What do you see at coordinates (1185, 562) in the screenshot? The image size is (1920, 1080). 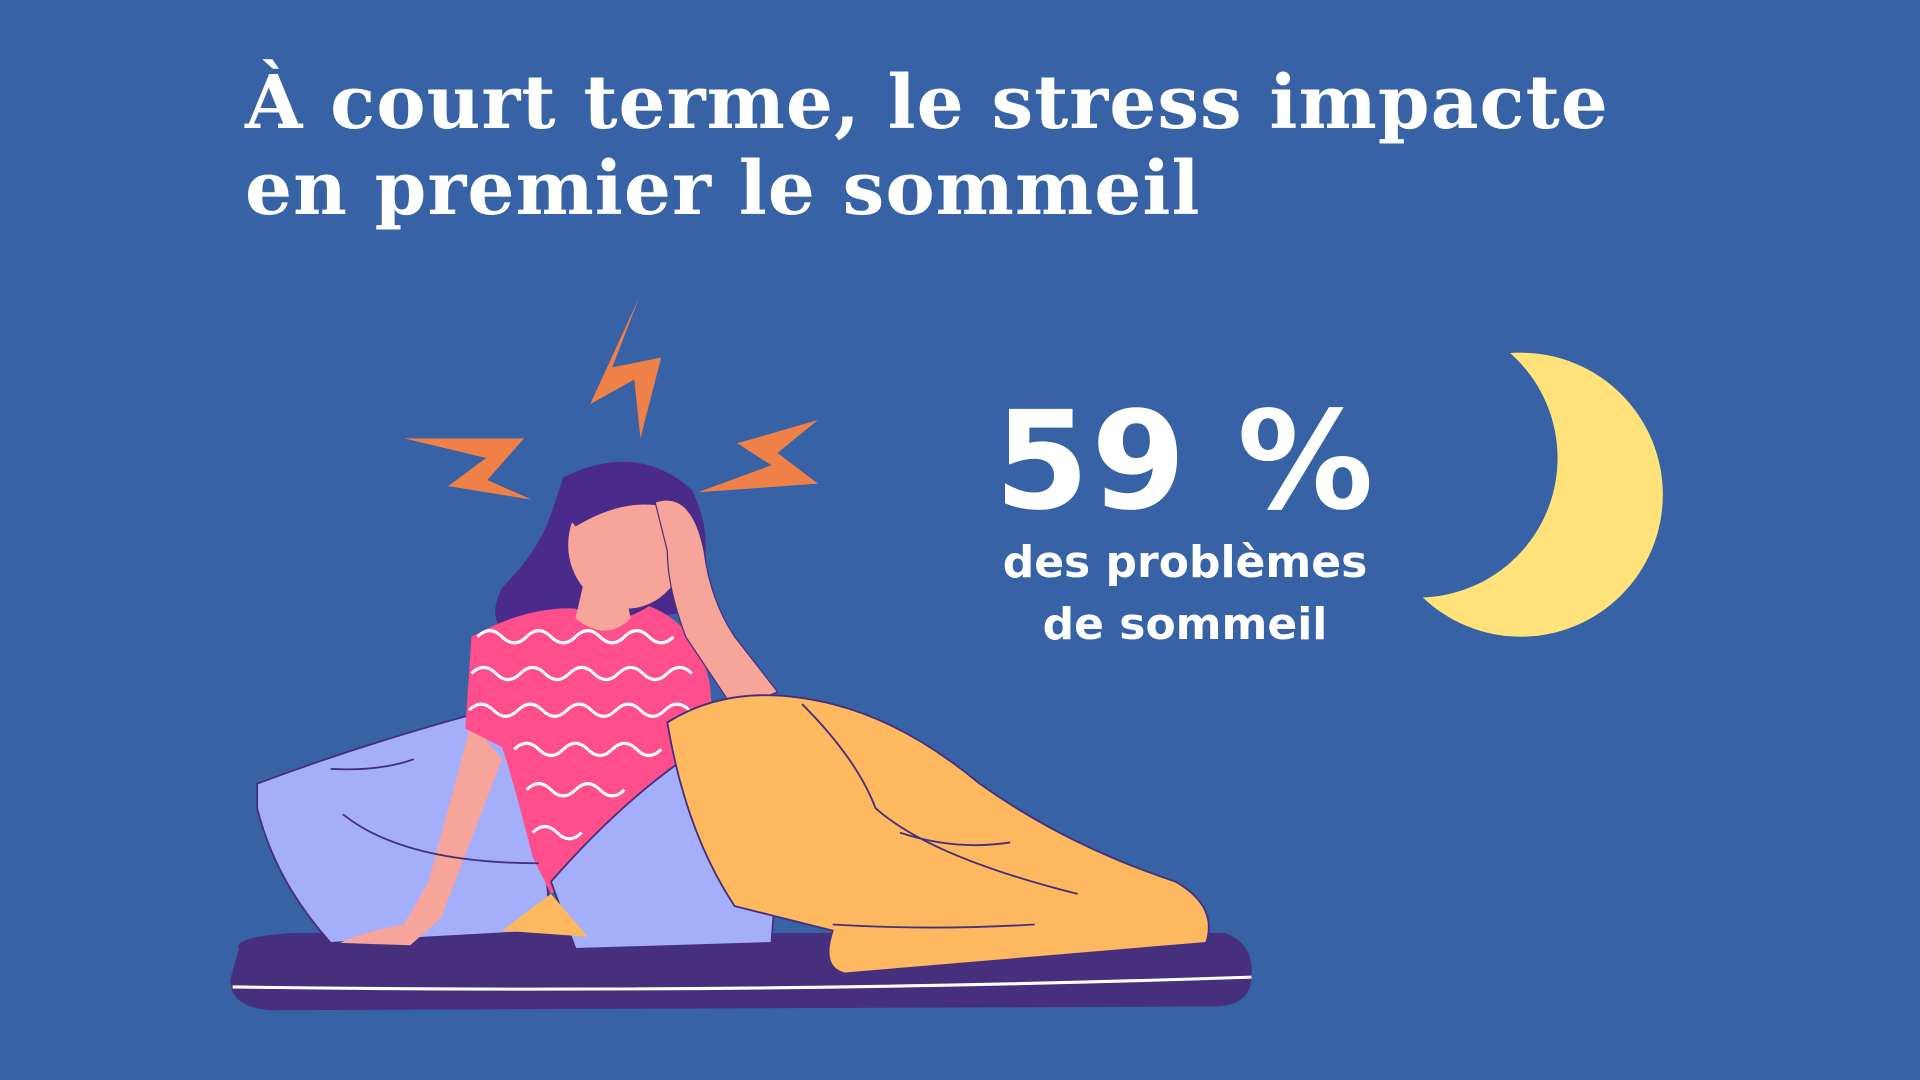 I see `stat-label-line-1: des problèmes` at bounding box center [1185, 562].